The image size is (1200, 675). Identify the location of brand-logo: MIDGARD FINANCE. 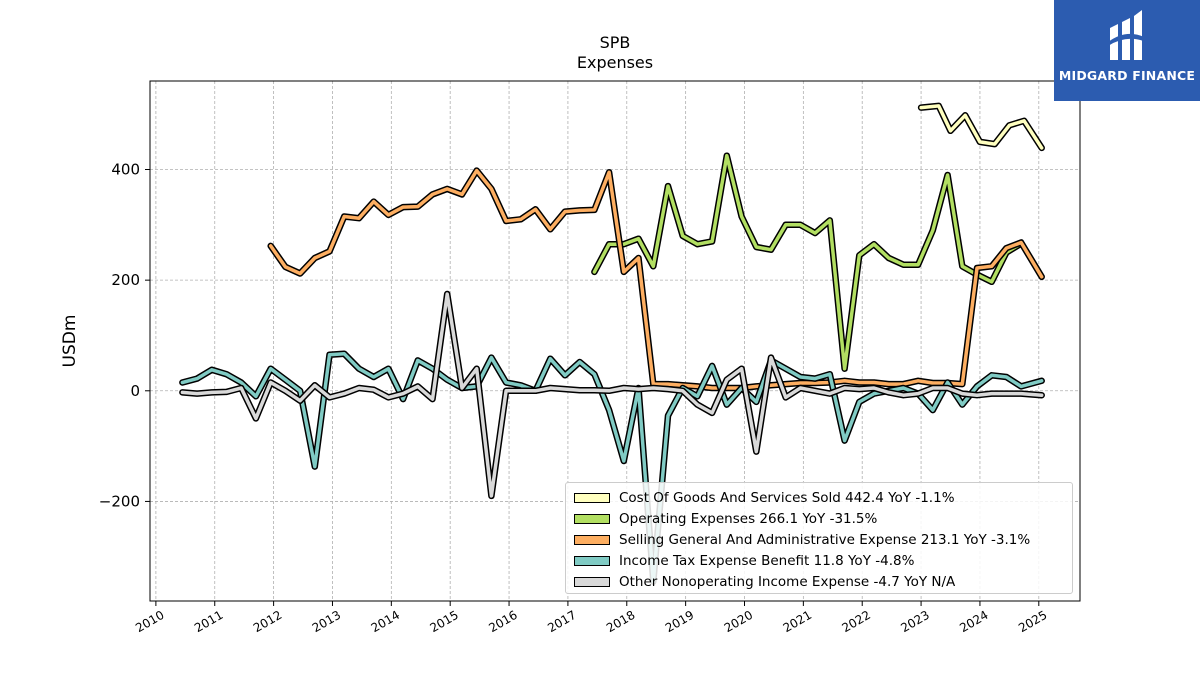
(1127, 50).